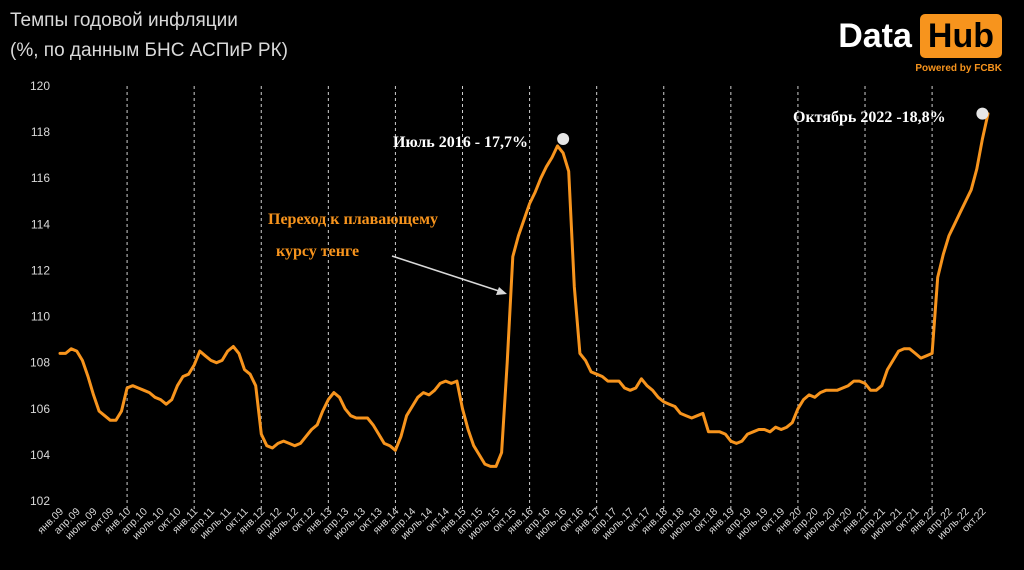 Image resolution: width=1024 pixels, height=570 pixels. I want to click on annotation-float-tenge: Переход к плавающему курсу тенге, so click(353, 236).